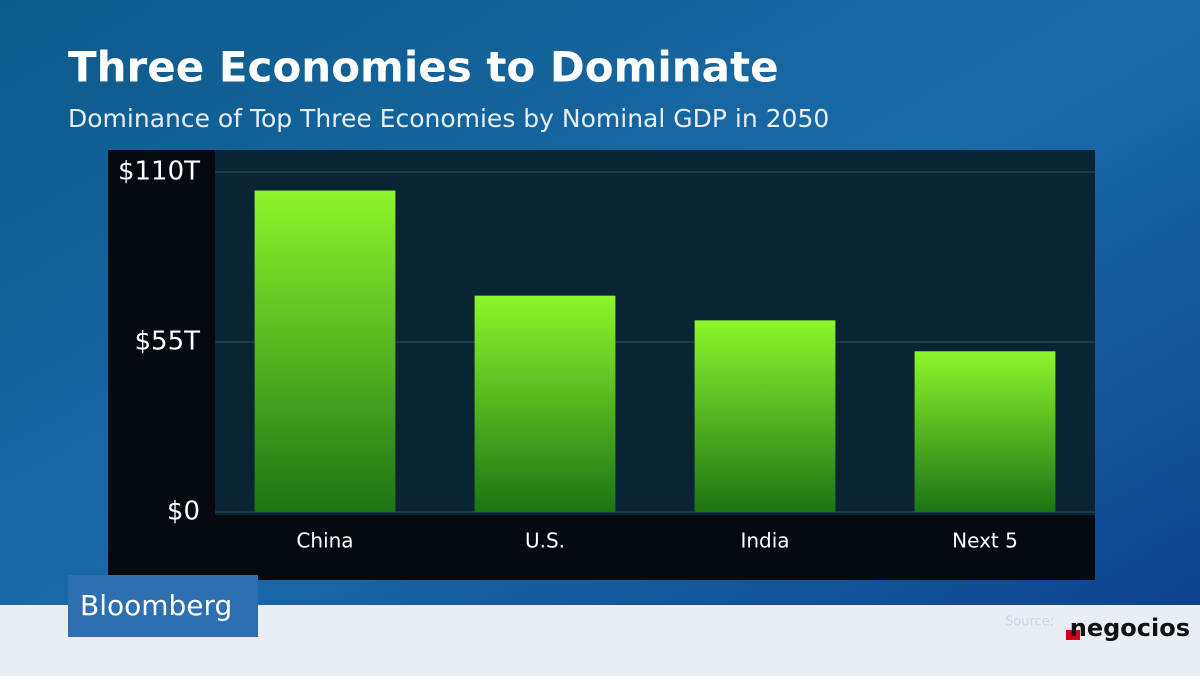  What do you see at coordinates (423, 67) in the screenshot?
I see `title: Three Economies to Dominate` at bounding box center [423, 67].